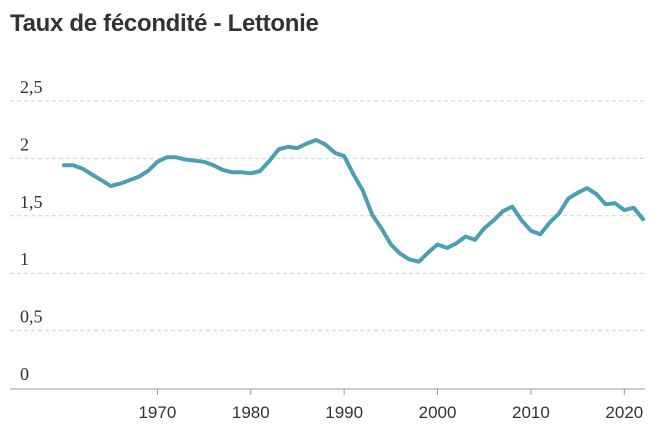 The height and width of the screenshot is (436, 670). Describe the element at coordinates (24, 144) in the screenshot. I see `y-tick-label: 2` at that location.